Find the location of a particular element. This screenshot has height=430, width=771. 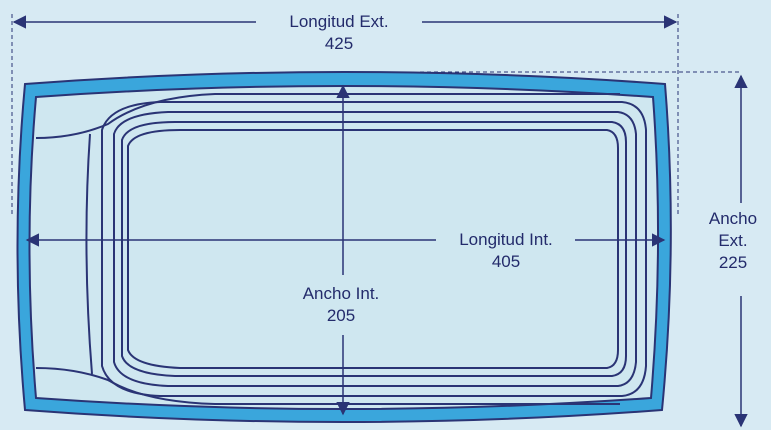

exterior-width-name-line2: Ext. is located at coordinates (733, 240).